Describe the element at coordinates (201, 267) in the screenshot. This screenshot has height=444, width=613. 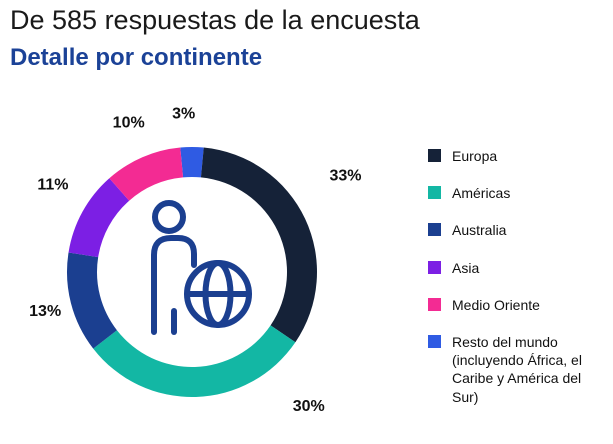
I see `person-globe-icon` at that location.